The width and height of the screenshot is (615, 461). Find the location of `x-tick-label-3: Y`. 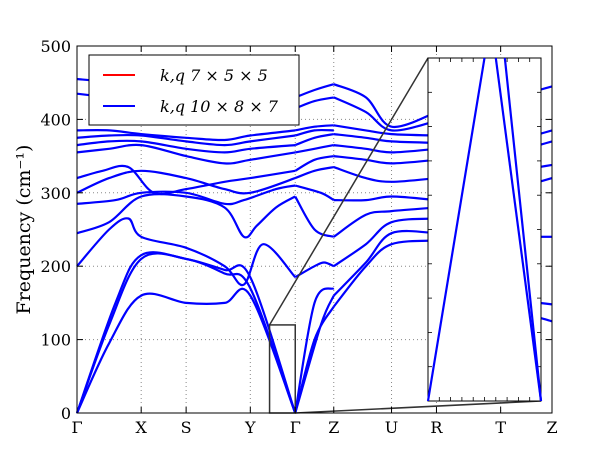

x-tick-label-3: Y is located at coordinates (250, 427).